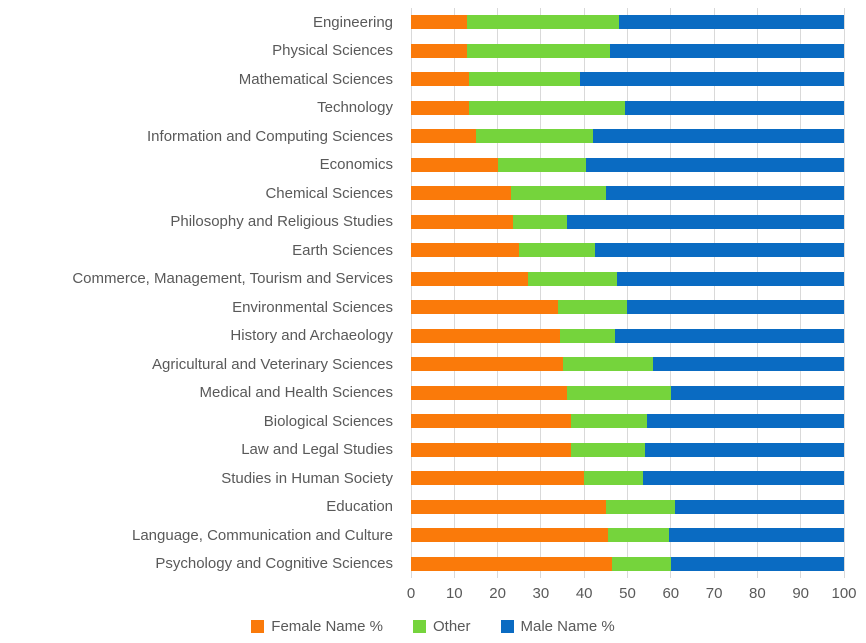  What do you see at coordinates (342, 250) in the screenshot?
I see `category-label: Earth Sciences` at bounding box center [342, 250].